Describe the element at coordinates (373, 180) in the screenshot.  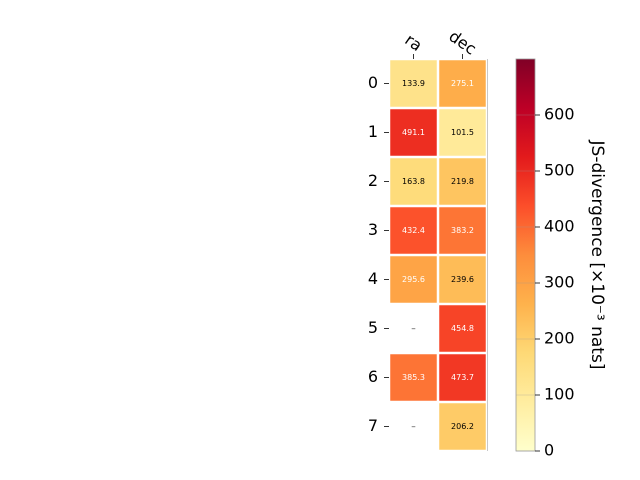
I see `row-label: 2` at that location.